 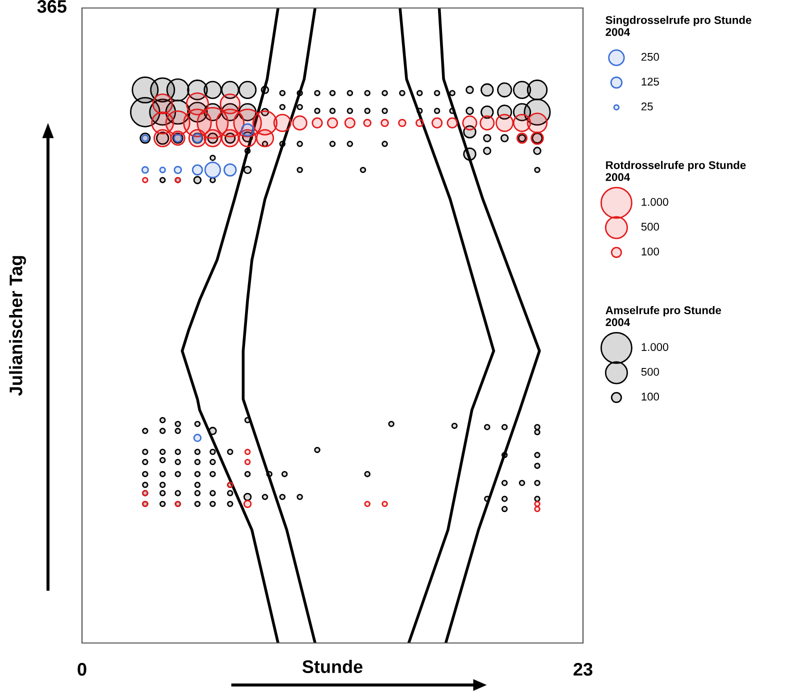 I want to click on text: Amselrufe pro Stunde 2004, so click(x=664, y=316).